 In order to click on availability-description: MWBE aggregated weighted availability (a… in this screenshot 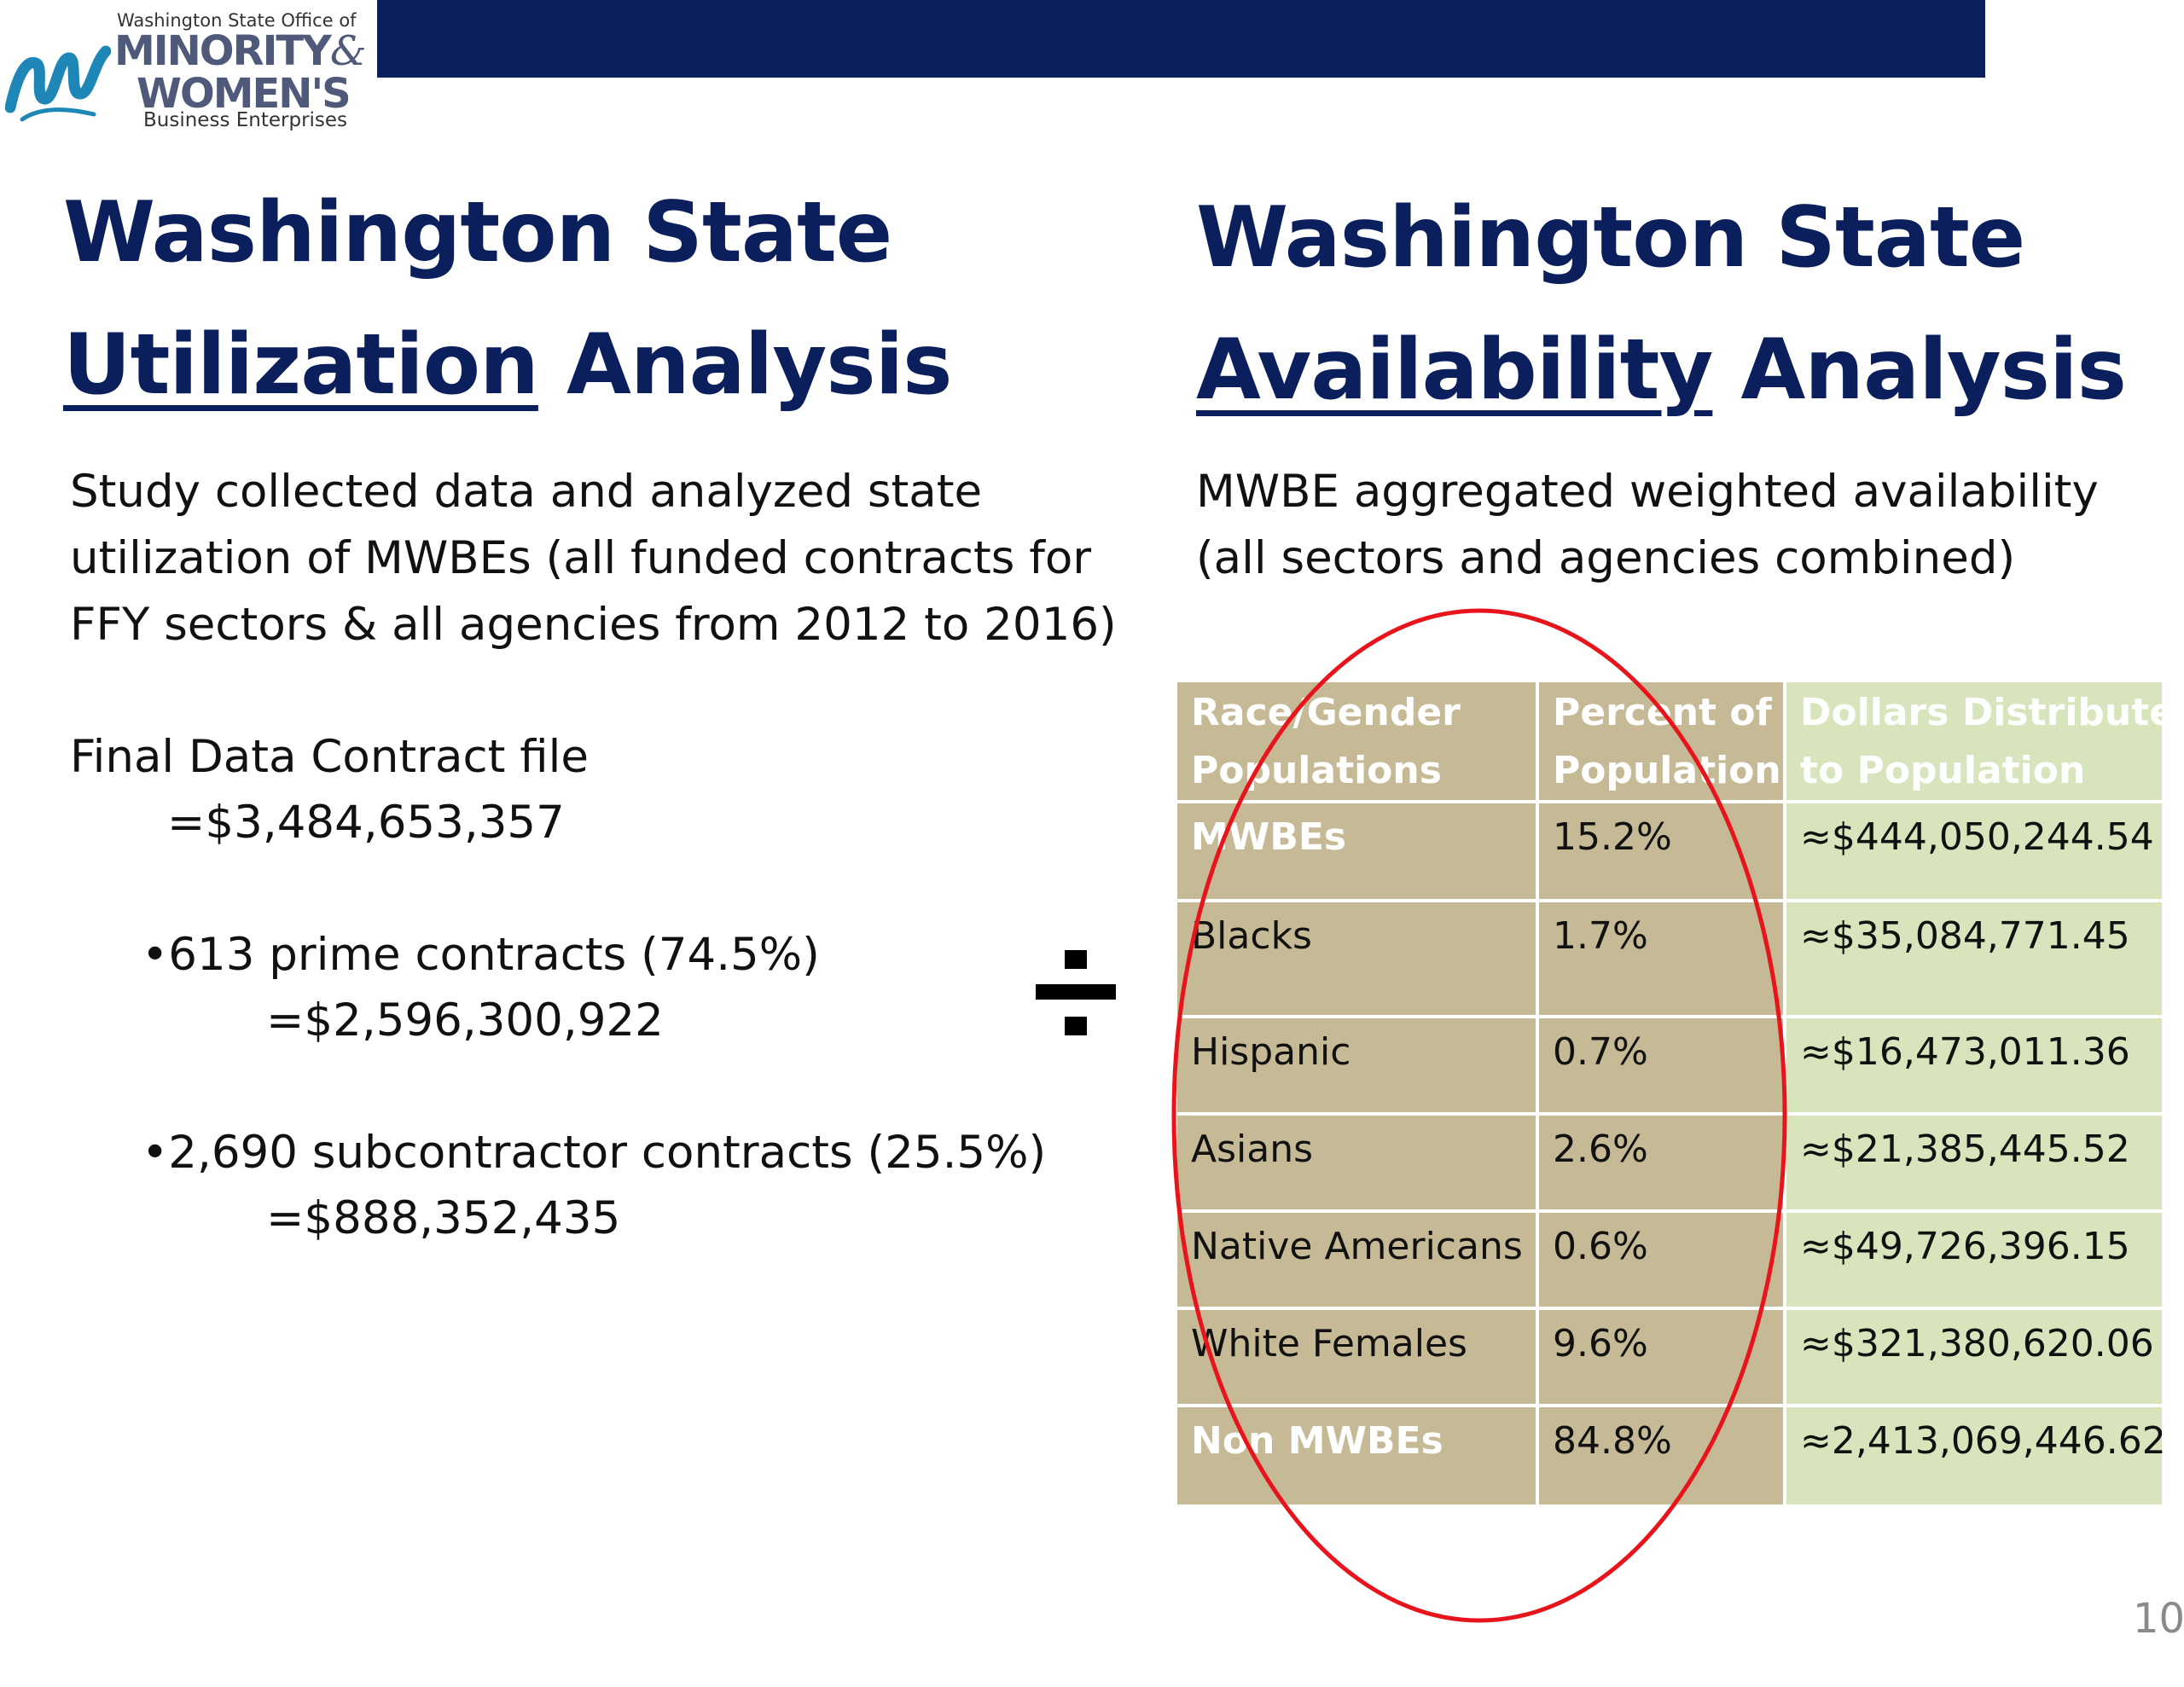, I will do `click(1647, 525)`.